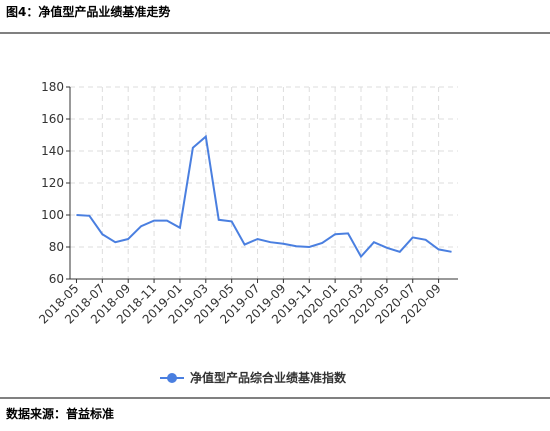 The height and width of the screenshot is (431, 550). What do you see at coordinates (60, 413) in the screenshot?
I see `source: 数据来源：普益标准` at bounding box center [60, 413].